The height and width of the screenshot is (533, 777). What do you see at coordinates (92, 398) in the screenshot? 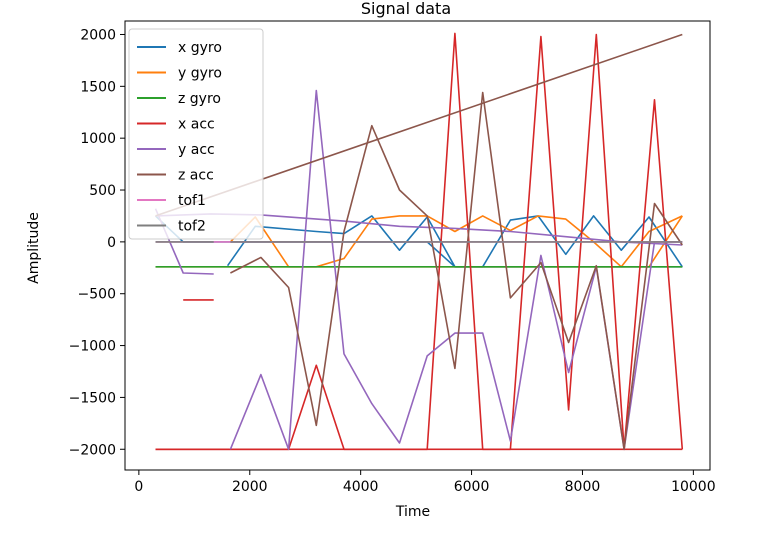
I see `y-tick-label: −1500` at bounding box center [92, 398].